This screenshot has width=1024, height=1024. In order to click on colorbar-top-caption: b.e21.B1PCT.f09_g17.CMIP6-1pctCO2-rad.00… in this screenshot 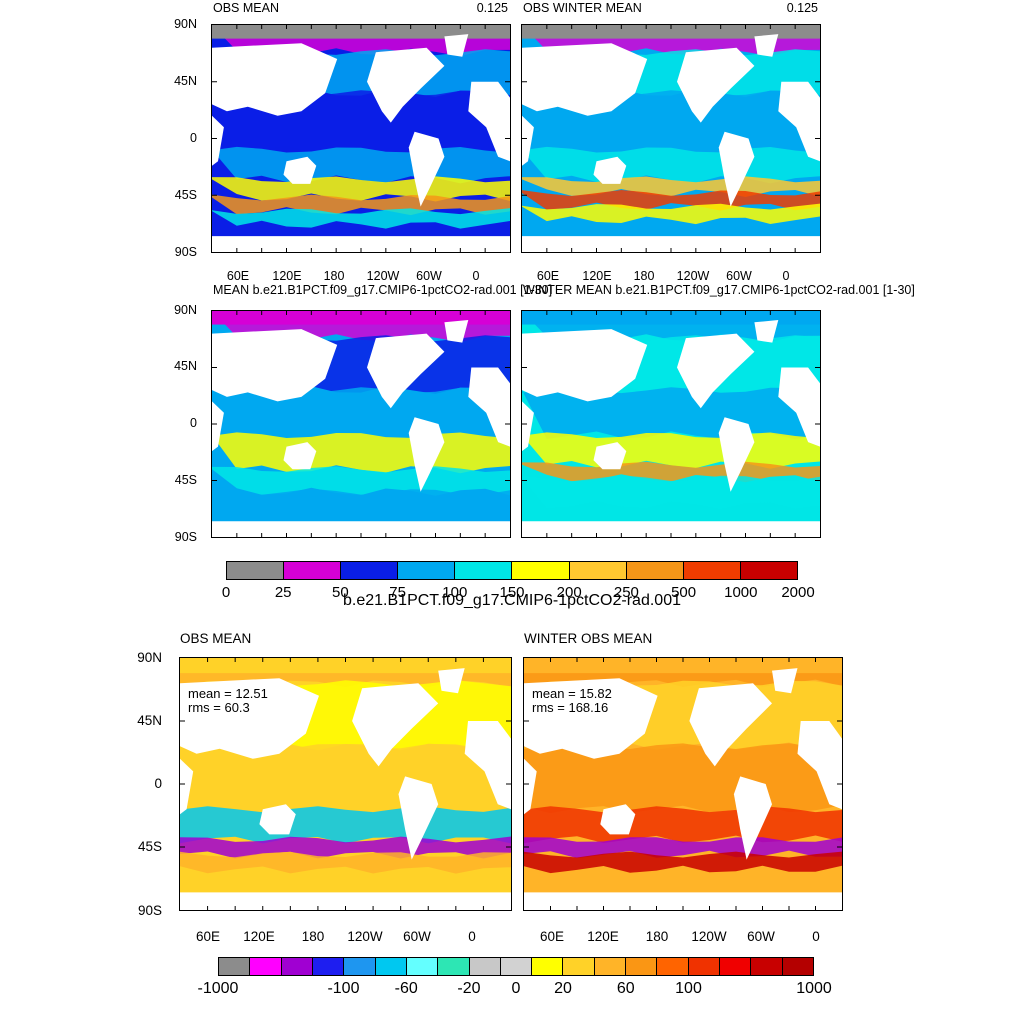, I will do `click(512, 600)`.